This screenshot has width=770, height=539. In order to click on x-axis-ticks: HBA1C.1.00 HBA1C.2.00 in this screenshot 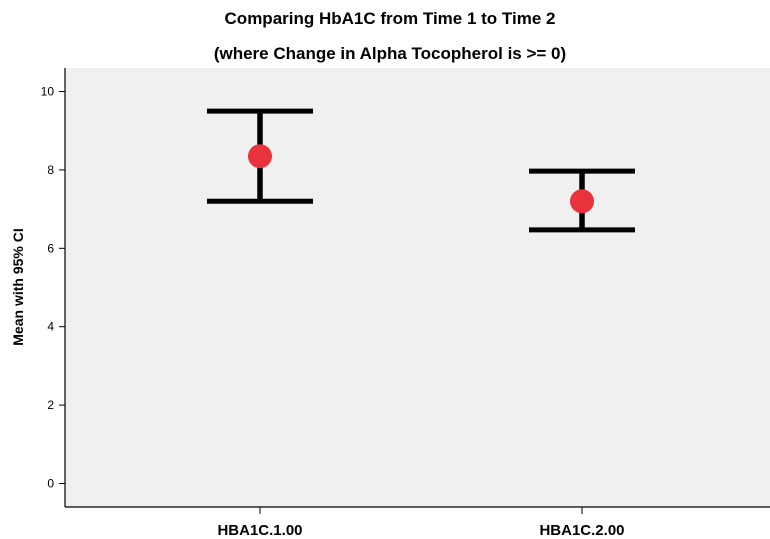, I will do `click(421, 523)`.